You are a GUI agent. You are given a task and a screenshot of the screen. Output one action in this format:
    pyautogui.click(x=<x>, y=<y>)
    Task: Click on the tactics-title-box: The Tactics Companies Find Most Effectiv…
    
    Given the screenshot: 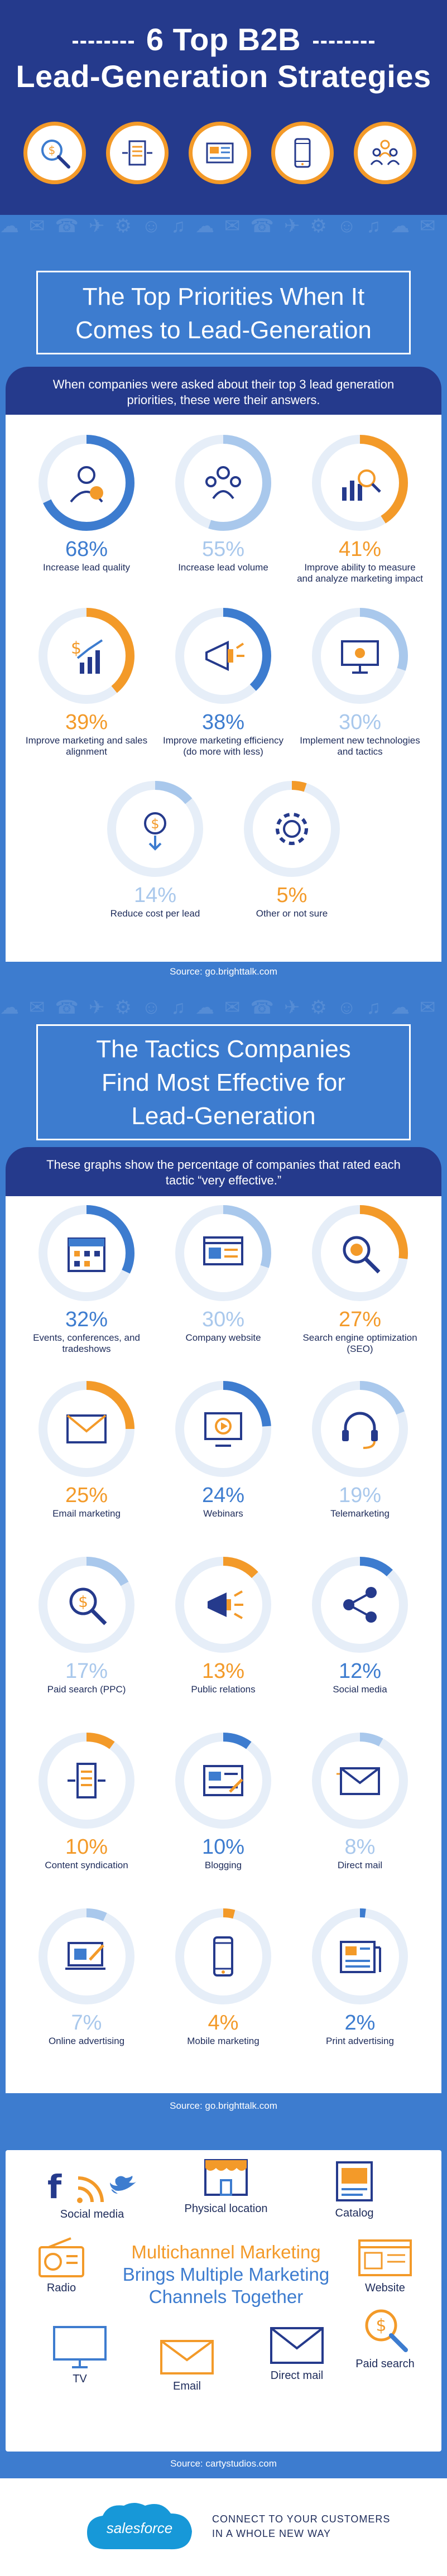 What is the action you would take?
    pyautogui.click(x=223, y=1082)
    